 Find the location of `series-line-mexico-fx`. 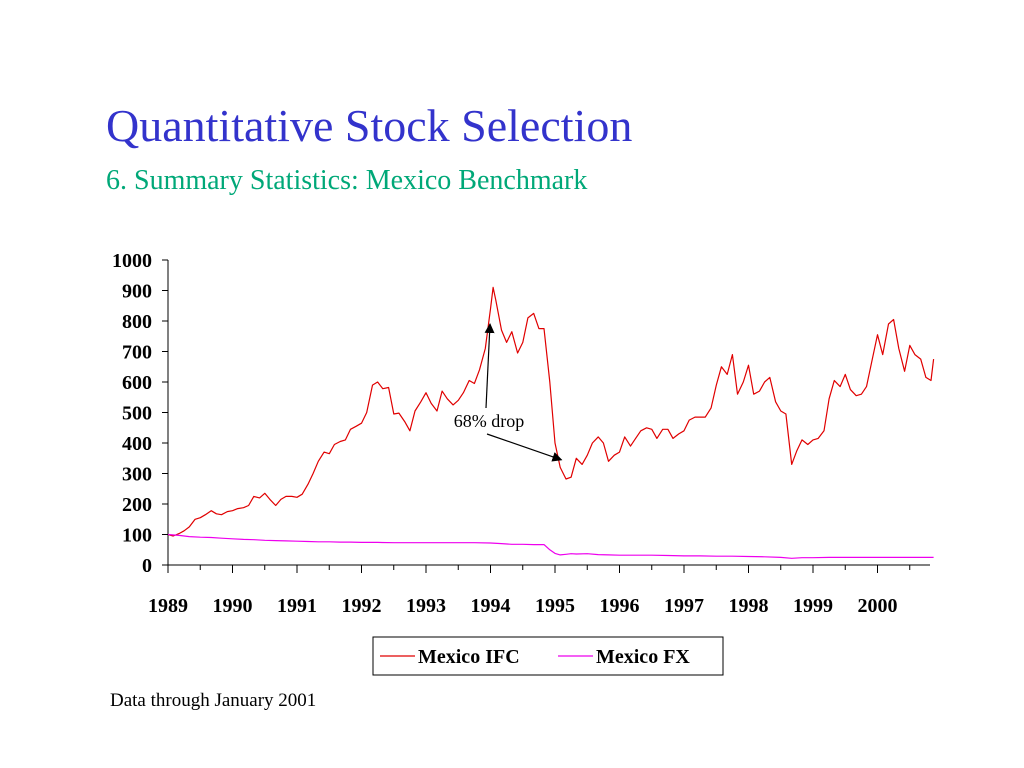

series-line-mexico-fx is located at coordinates (550, 546).